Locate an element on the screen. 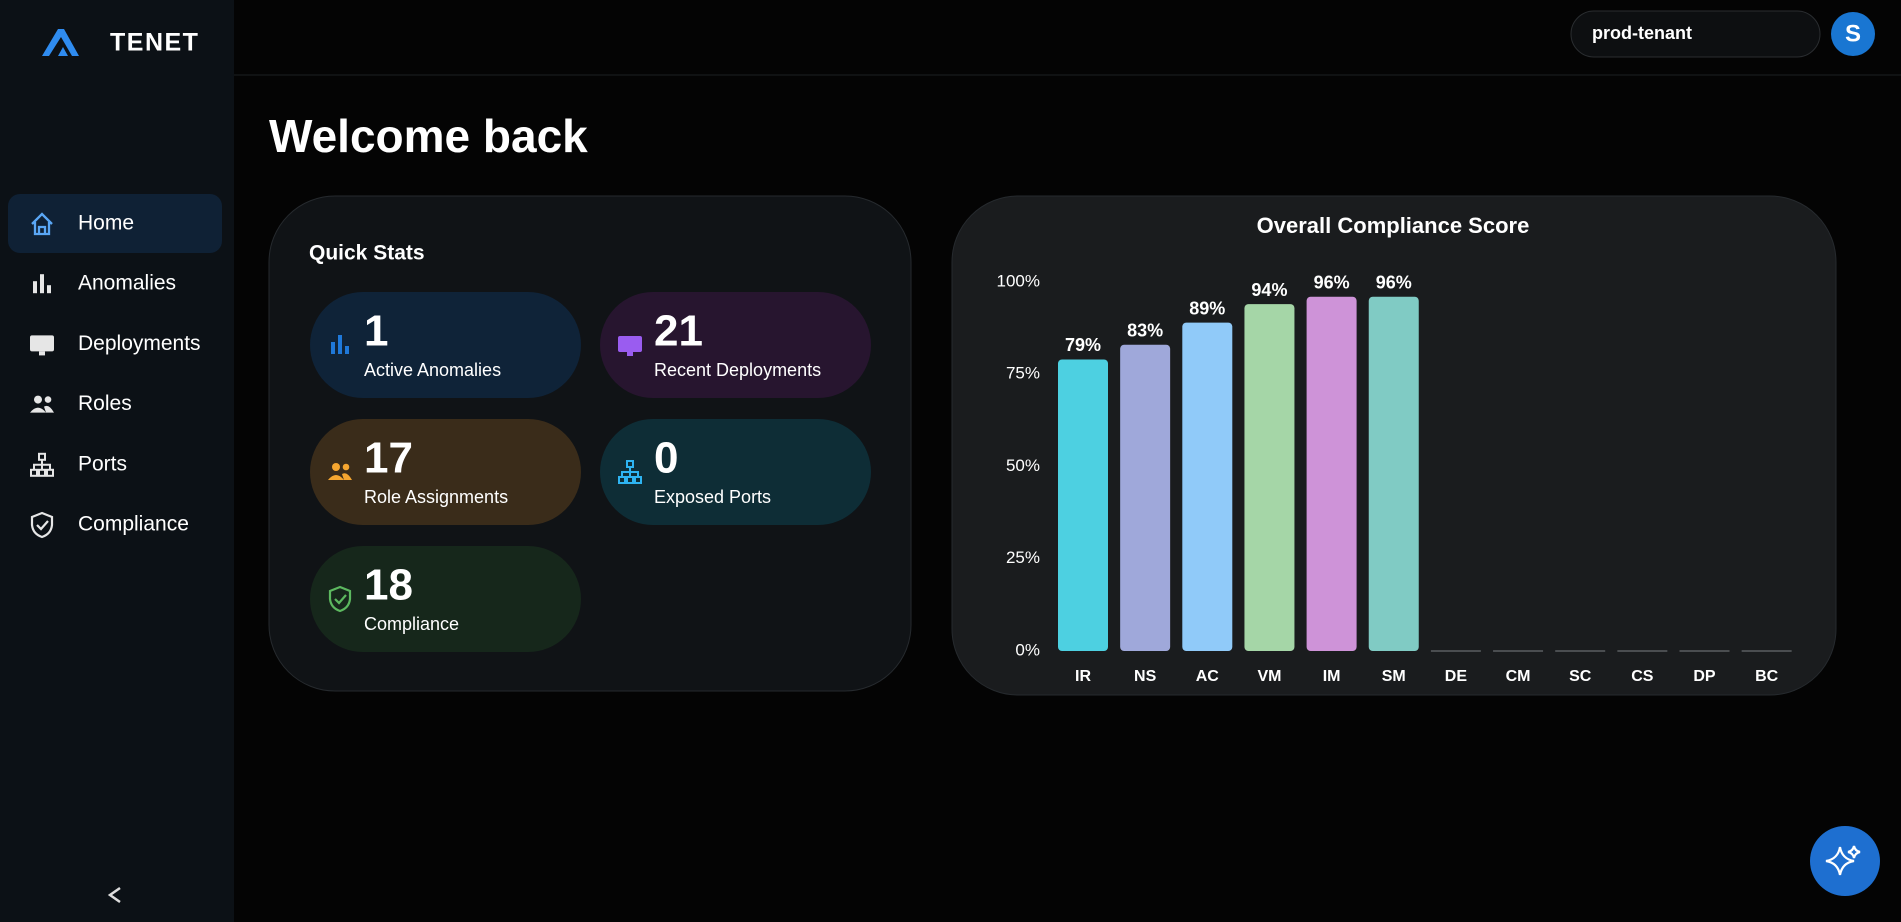 This screenshot has width=1901, height=922. y-tick-label: 25% is located at coordinates (1023, 557).